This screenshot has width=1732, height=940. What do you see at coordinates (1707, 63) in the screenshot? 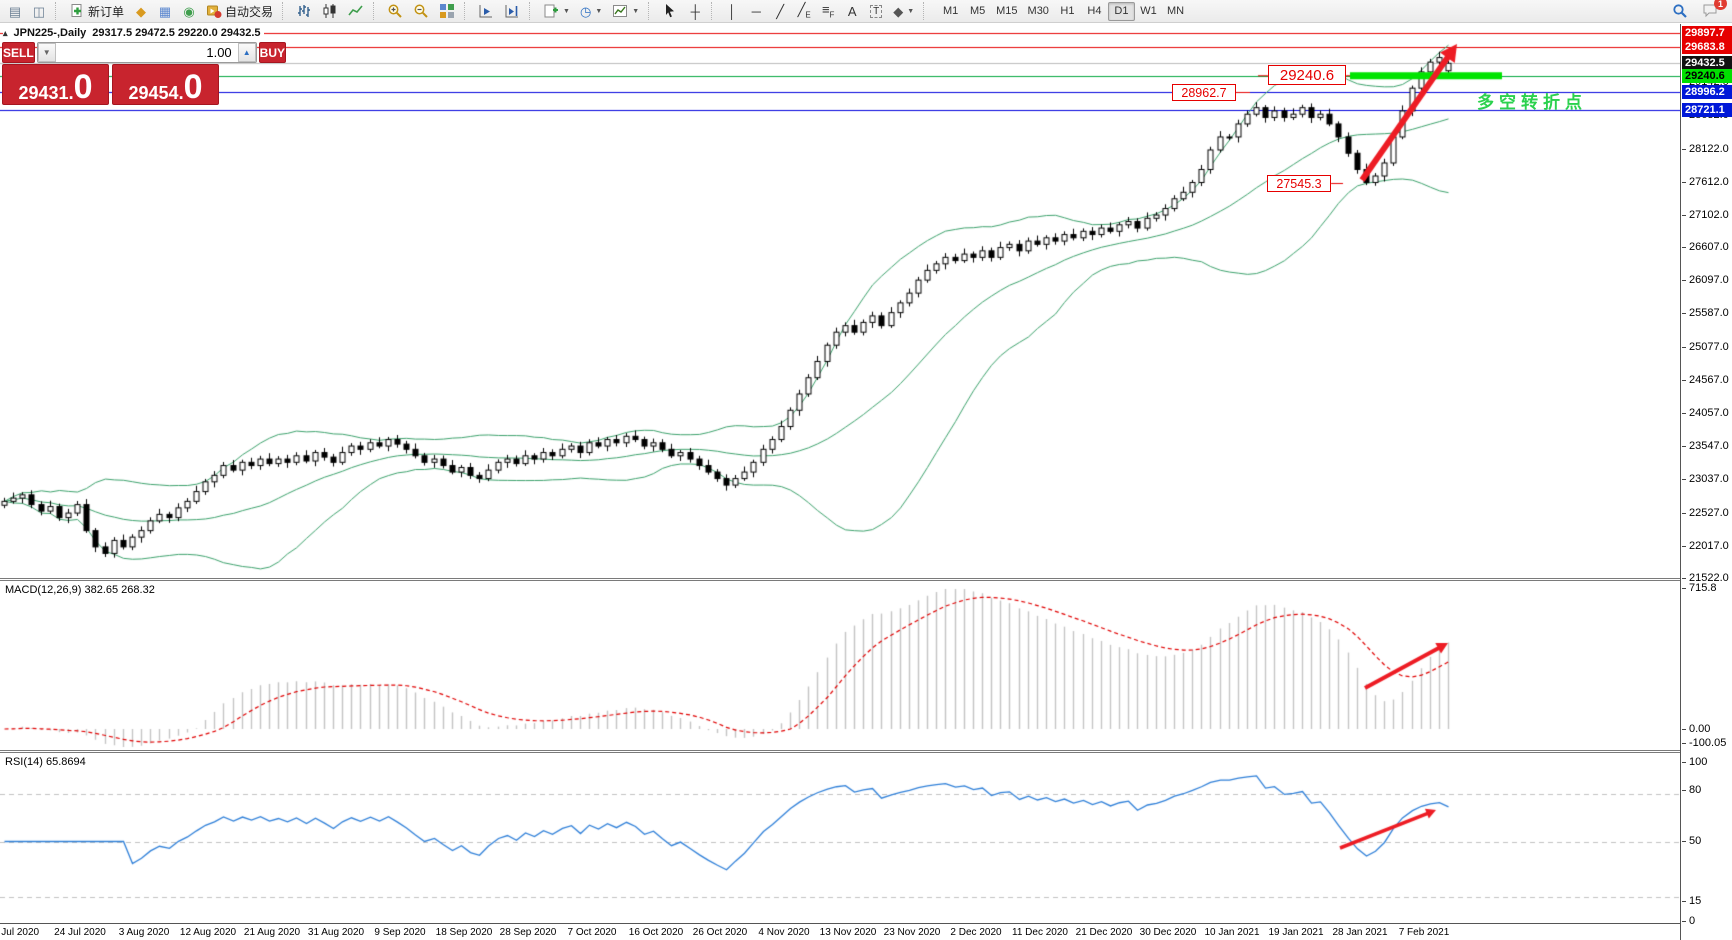
I see `price-line-label: 29432.5` at bounding box center [1707, 63].